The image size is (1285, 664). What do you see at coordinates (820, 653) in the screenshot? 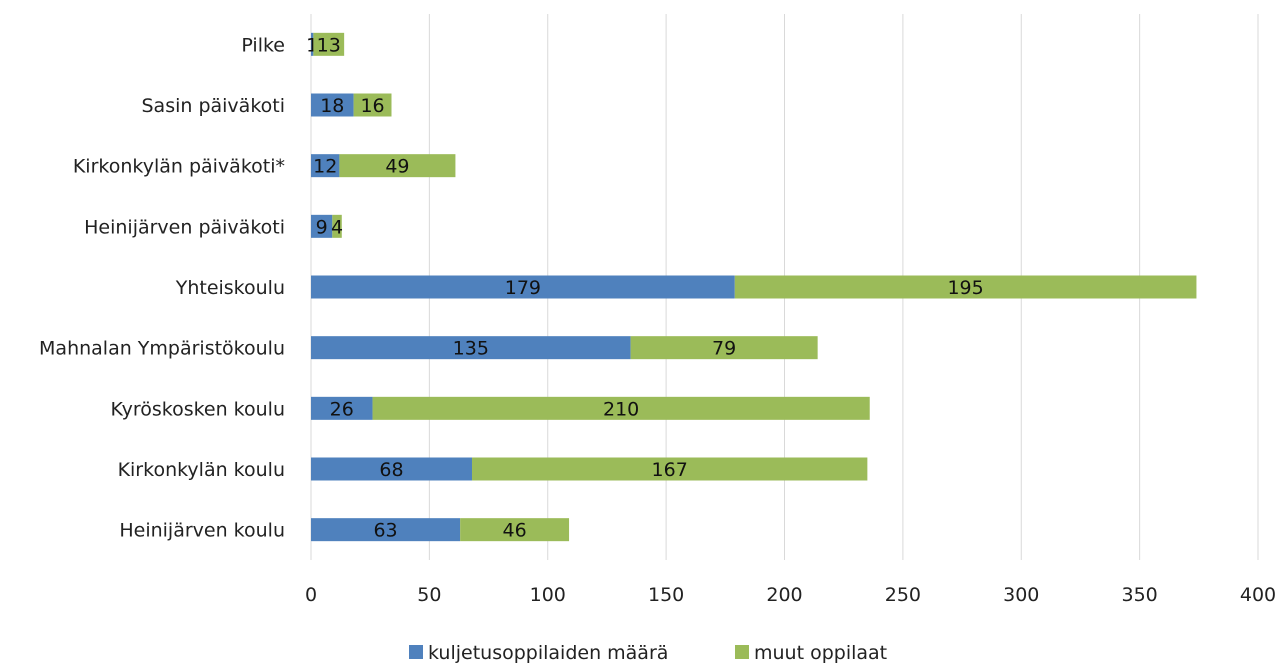
I see `legend-label: muut oppilaat` at bounding box center [820, 653].